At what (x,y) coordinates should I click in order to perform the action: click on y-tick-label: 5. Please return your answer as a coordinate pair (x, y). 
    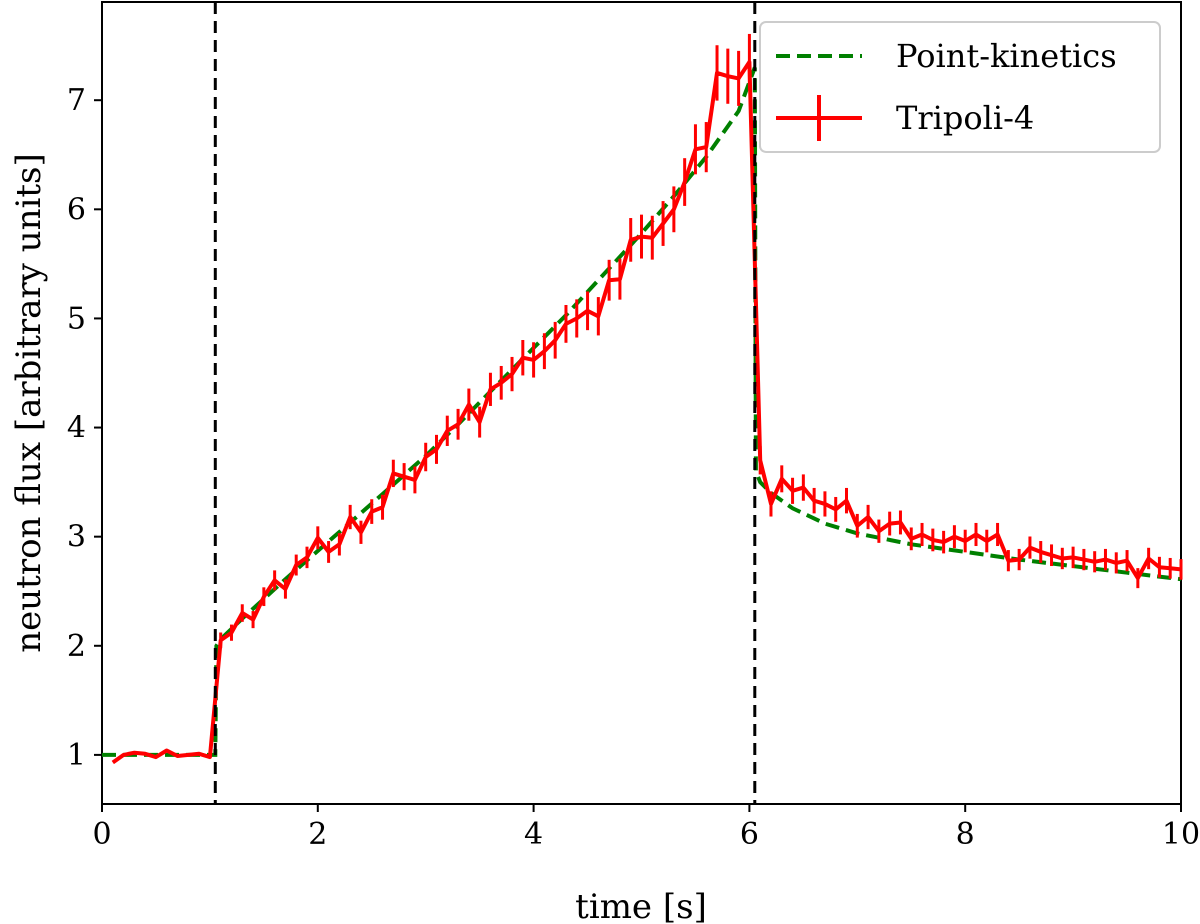
    Looking at the image, I should click on (76, 318).